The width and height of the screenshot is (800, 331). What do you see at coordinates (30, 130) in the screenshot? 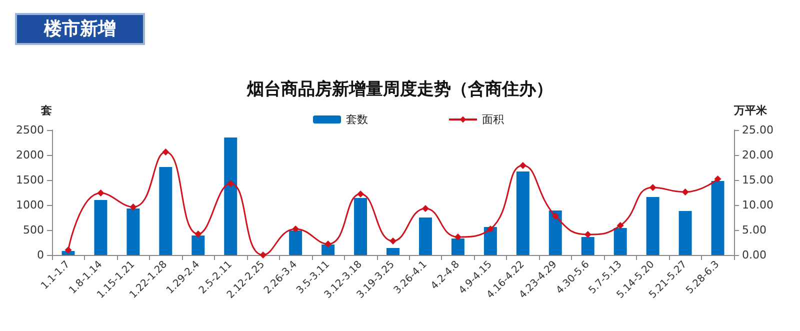
I see `y-tick-label: 2500` at bounding box center [30, 130].